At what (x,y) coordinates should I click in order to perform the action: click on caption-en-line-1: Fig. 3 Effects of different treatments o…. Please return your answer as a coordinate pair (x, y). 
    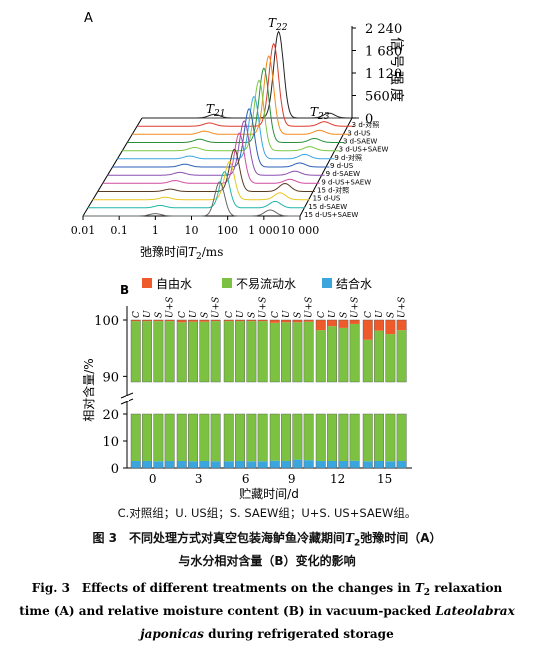
    Looking at the image, I should click on (267, 589).